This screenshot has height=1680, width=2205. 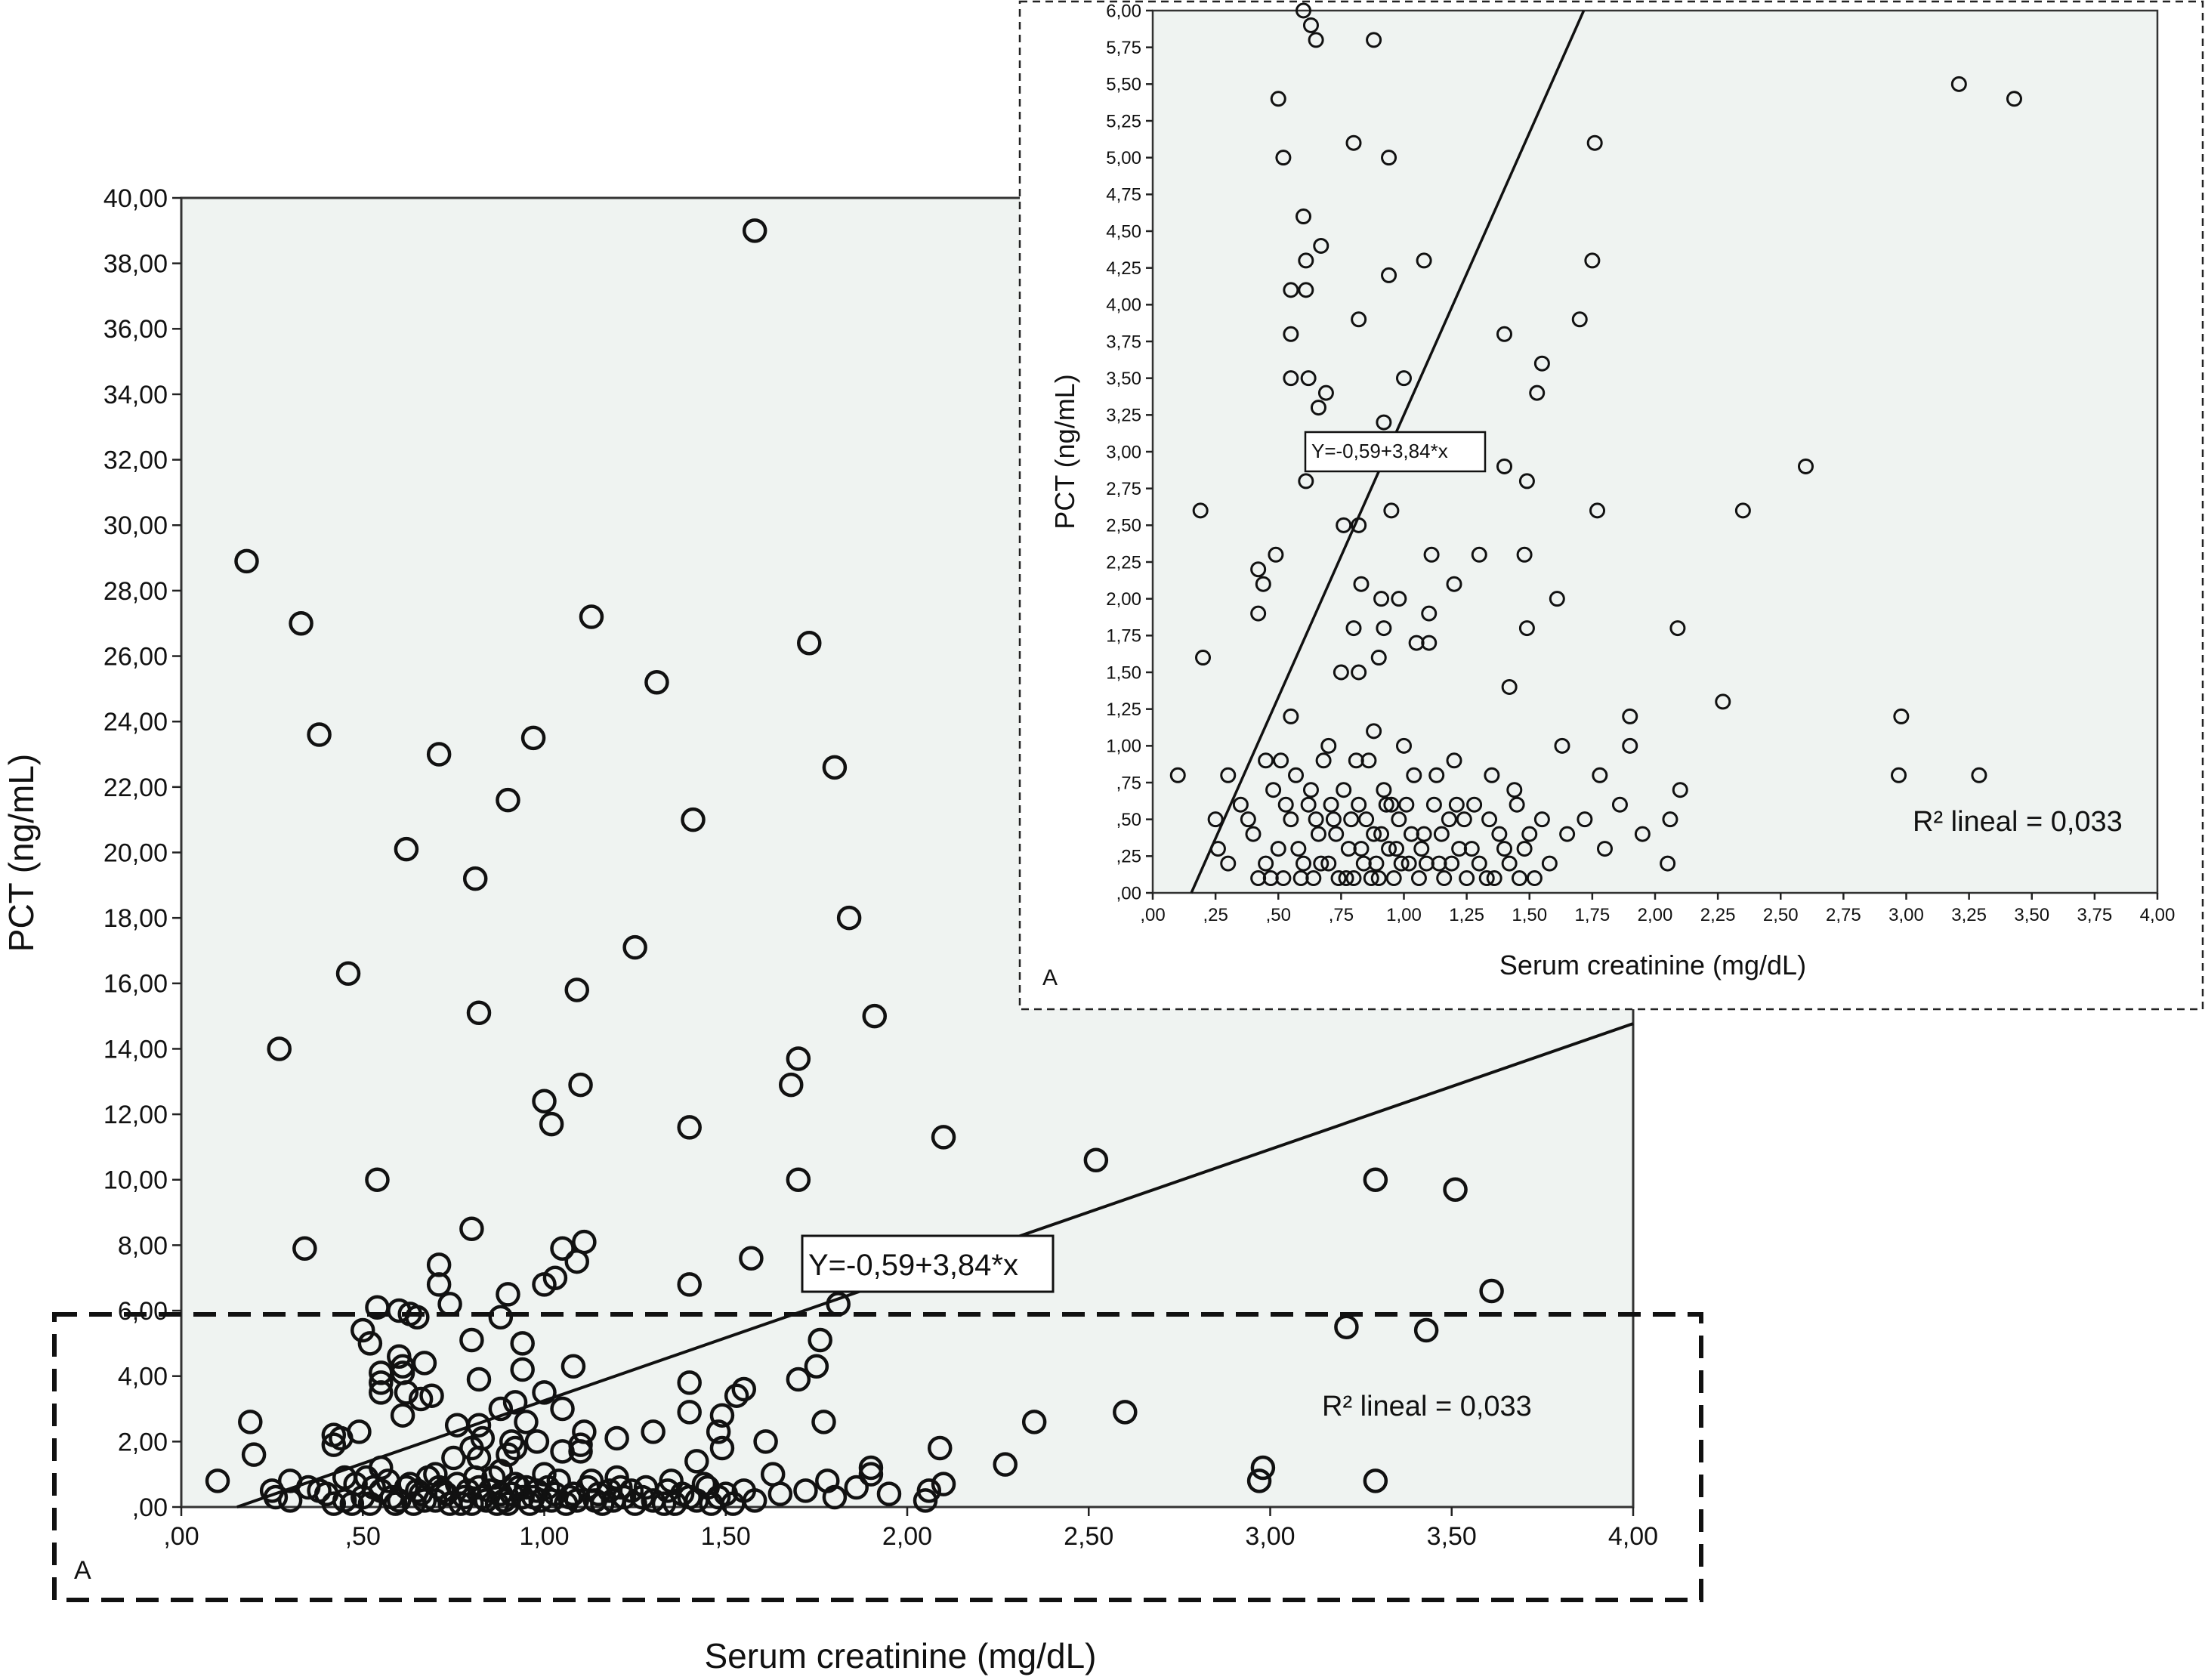 I want to click on inset-y-tick-label: 3,50, so click(x=1123, y=379).